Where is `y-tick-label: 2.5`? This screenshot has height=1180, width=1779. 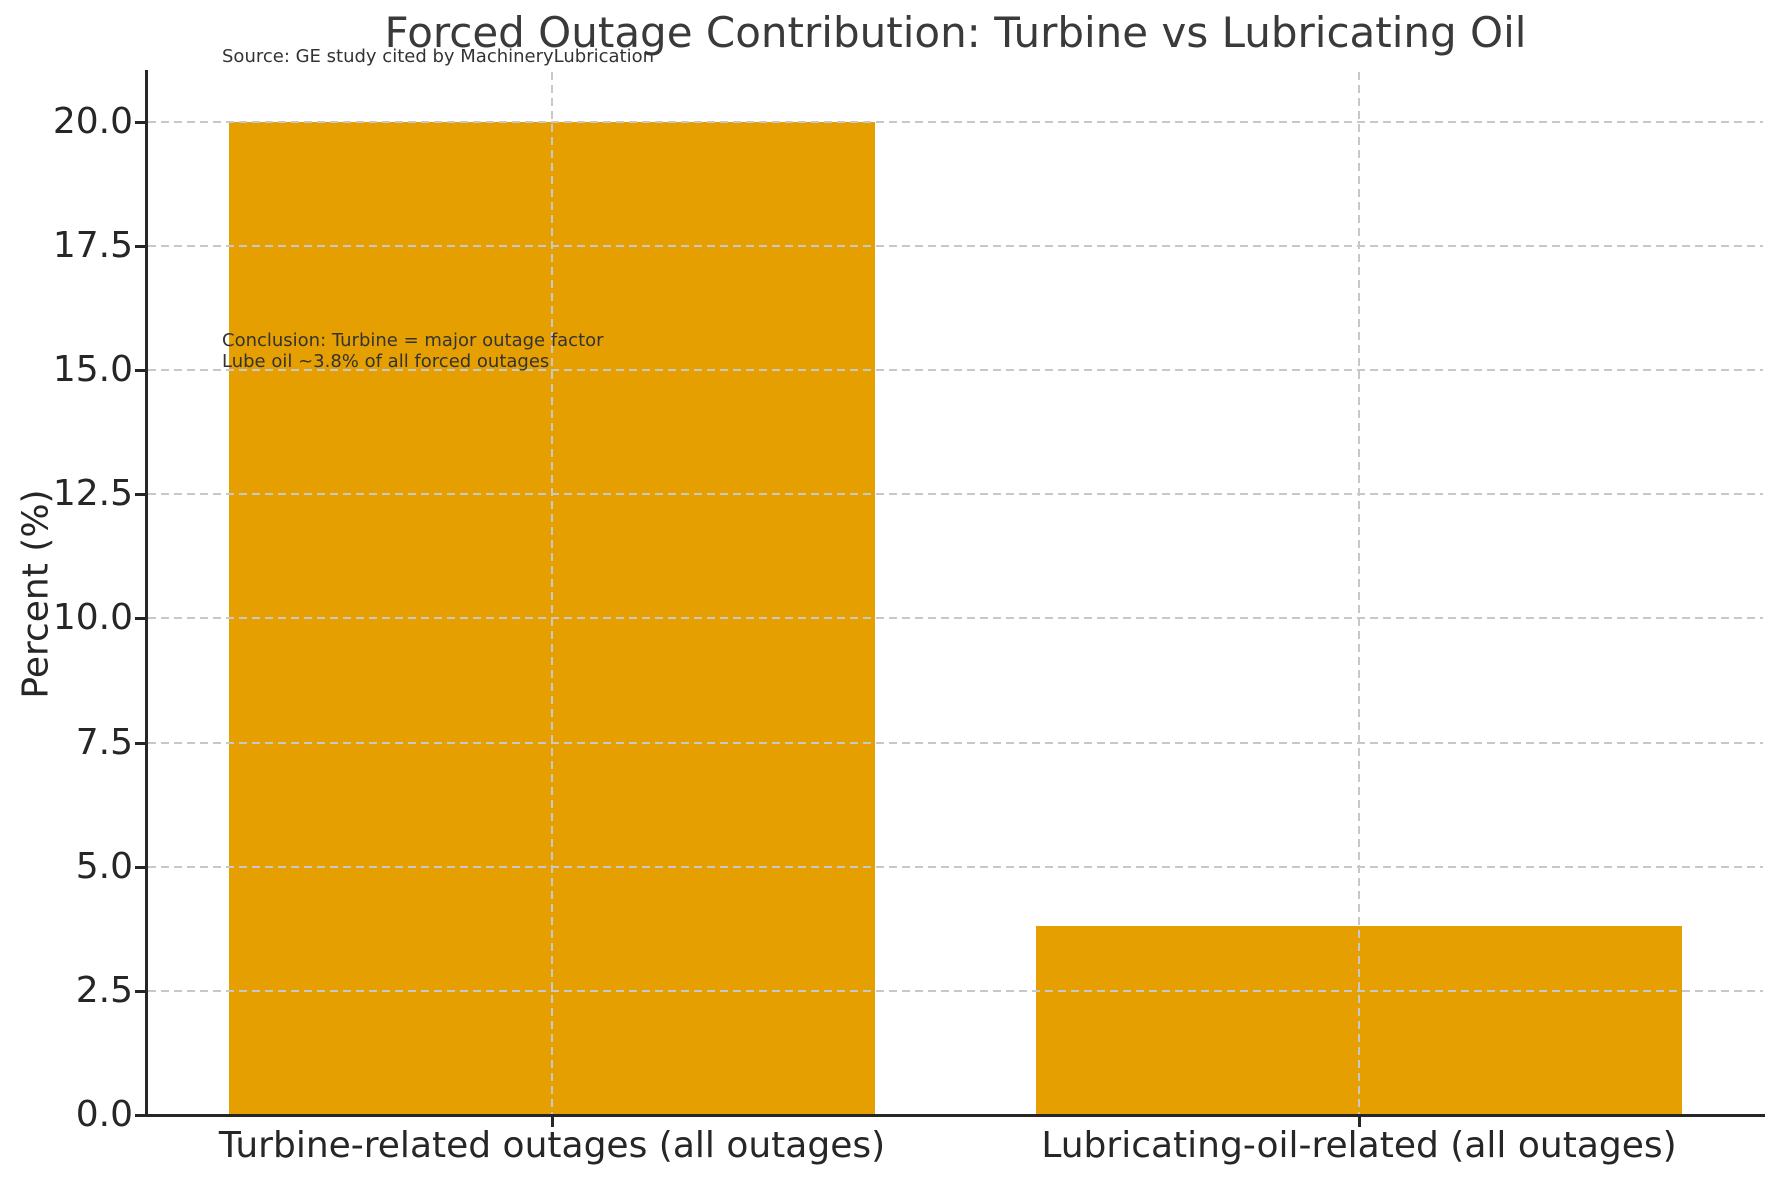 y-tick-label: 2.5 is located at coordinates (104, 990).